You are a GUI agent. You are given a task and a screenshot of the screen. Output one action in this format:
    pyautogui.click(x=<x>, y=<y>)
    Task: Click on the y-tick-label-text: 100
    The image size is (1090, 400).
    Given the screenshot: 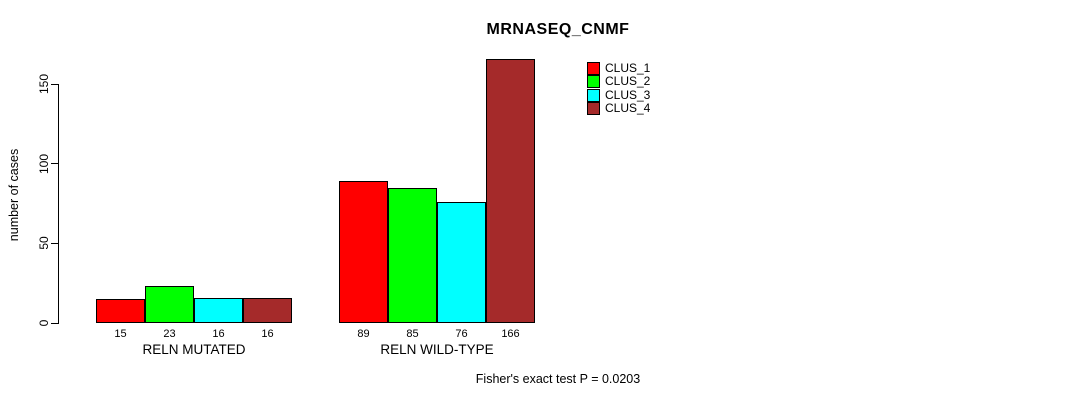 What is the action you would take?
    pyautogui.click(x=44, y=163)
    